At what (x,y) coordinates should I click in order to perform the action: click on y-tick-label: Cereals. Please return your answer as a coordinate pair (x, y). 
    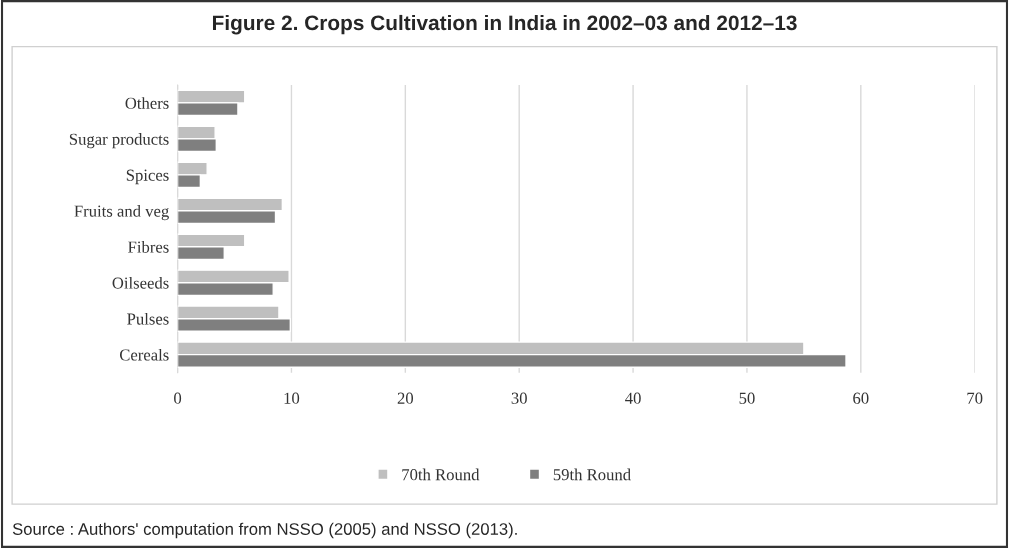
    Looking at the image, I should click on (144, 354).